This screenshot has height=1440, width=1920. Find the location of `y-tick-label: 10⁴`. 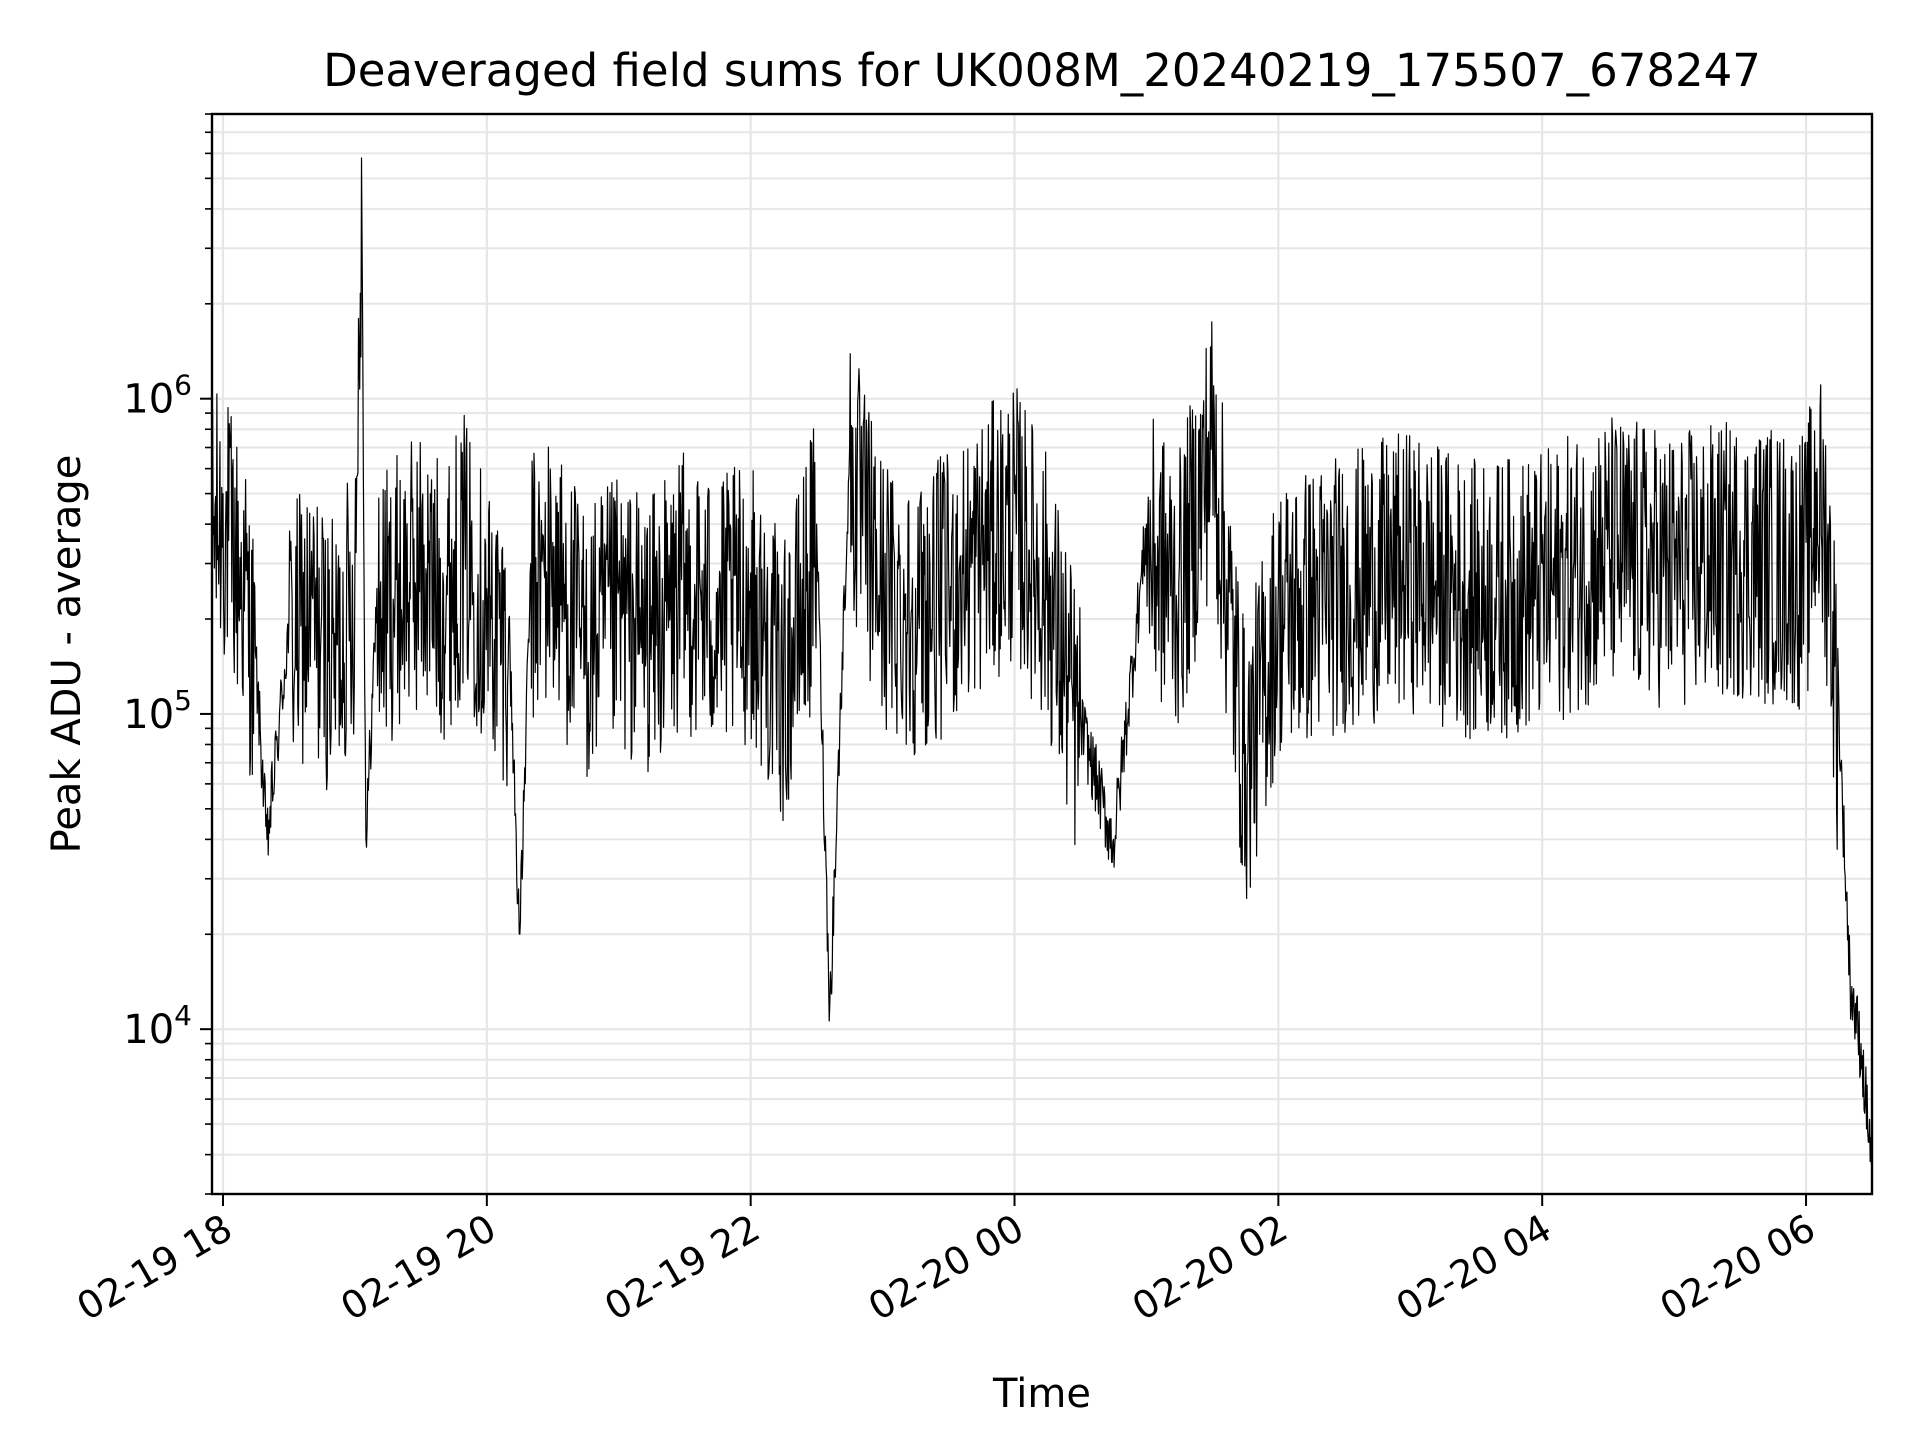

y-tick-label: 10⁴ is located at coordinates (157, 1026).